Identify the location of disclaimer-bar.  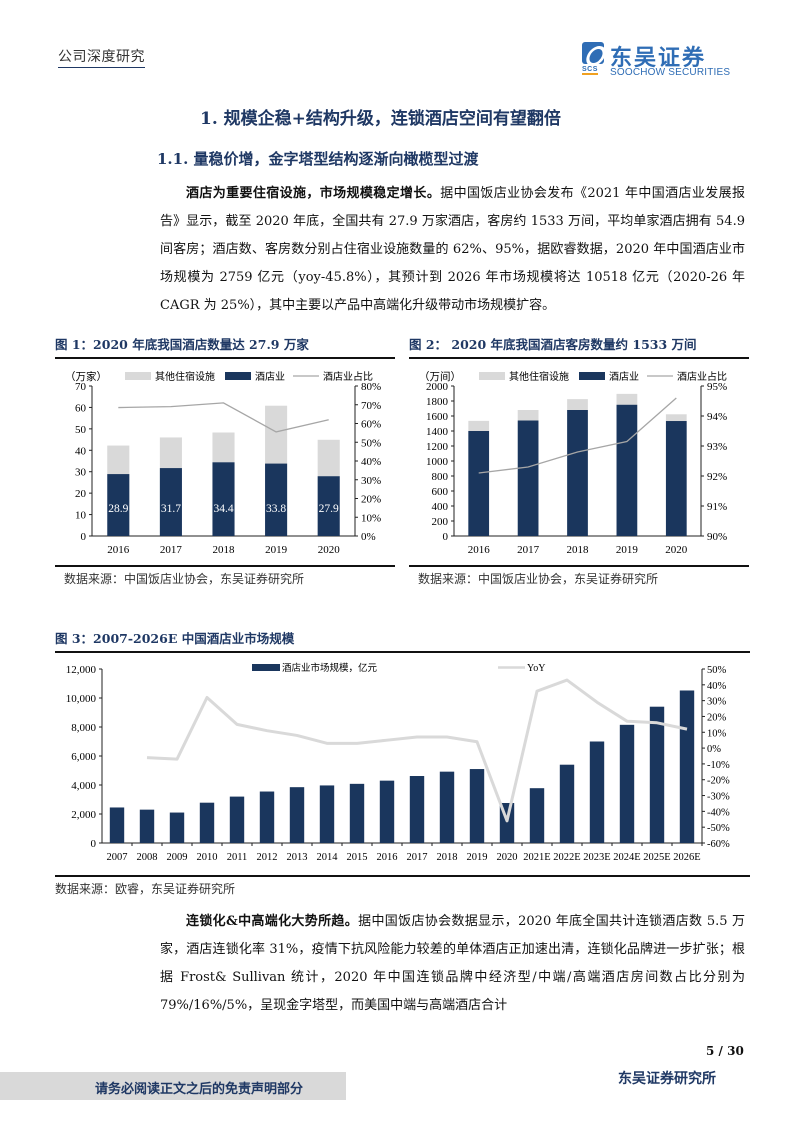
(173, 1086).